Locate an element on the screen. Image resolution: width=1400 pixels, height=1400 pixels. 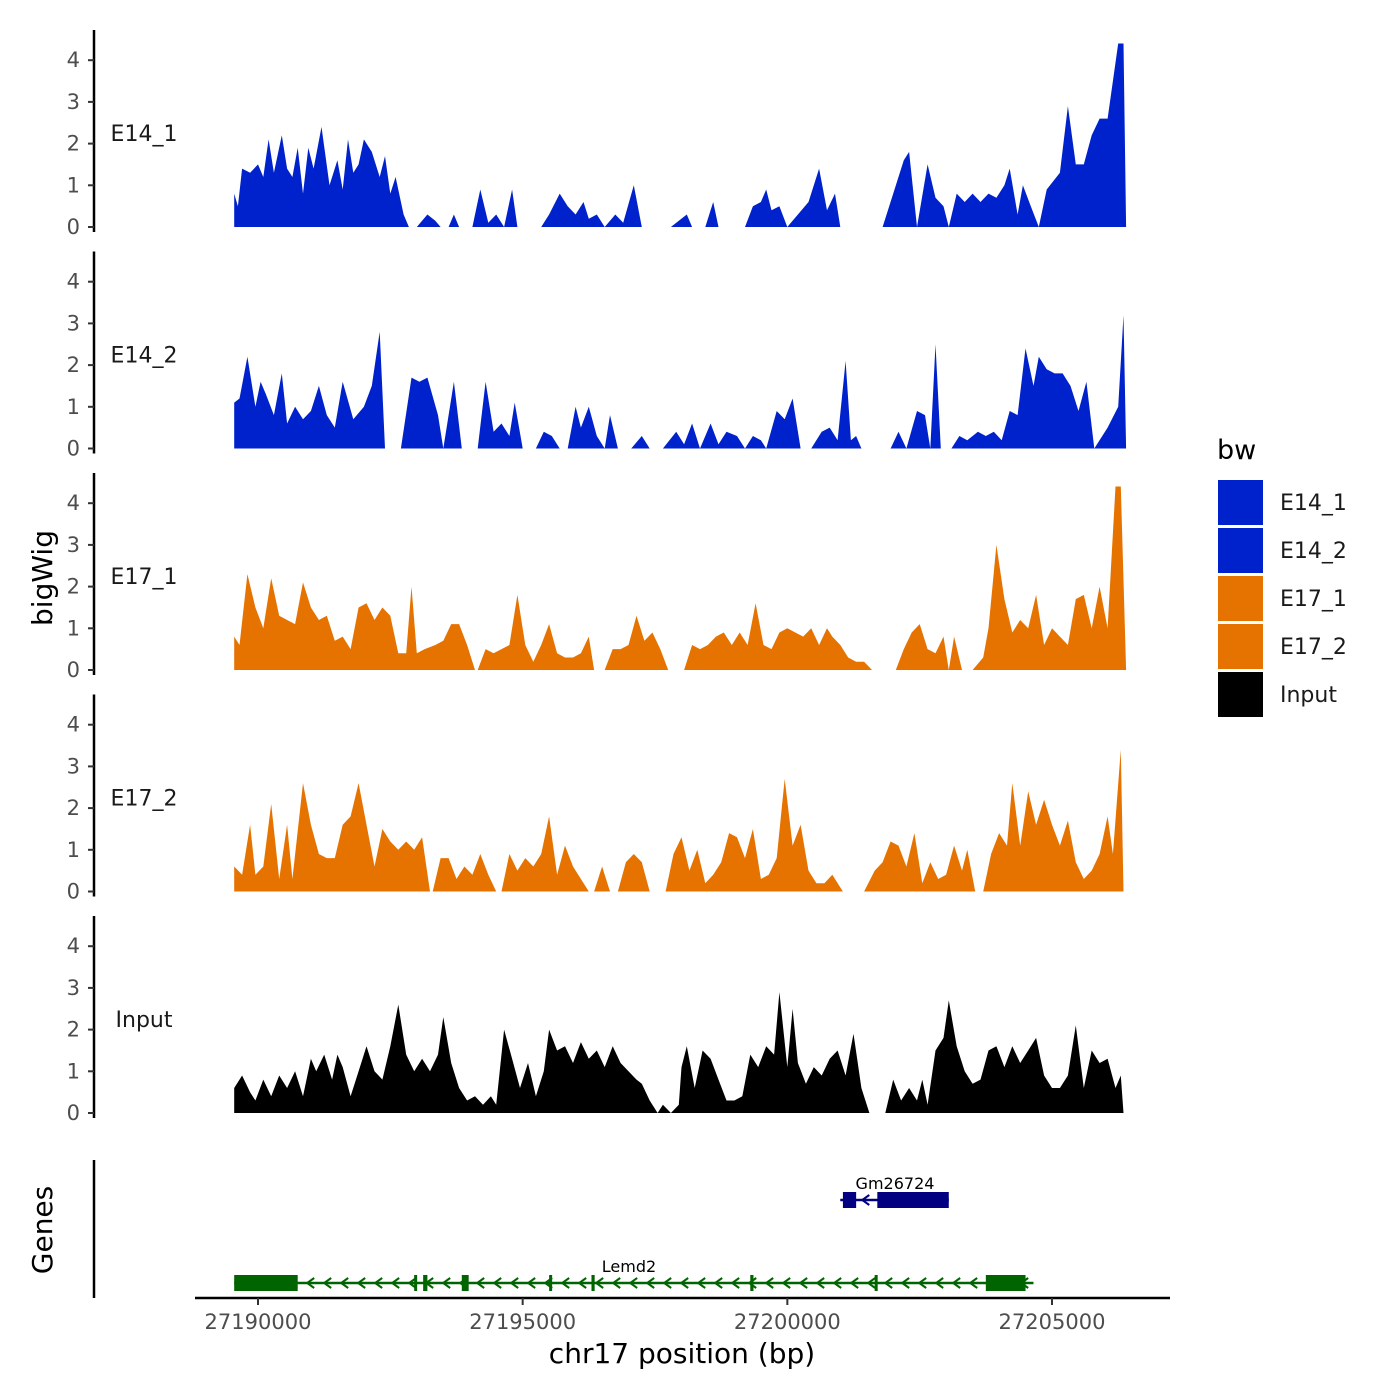
track-label: Input is located at coordinates (144, 1020).